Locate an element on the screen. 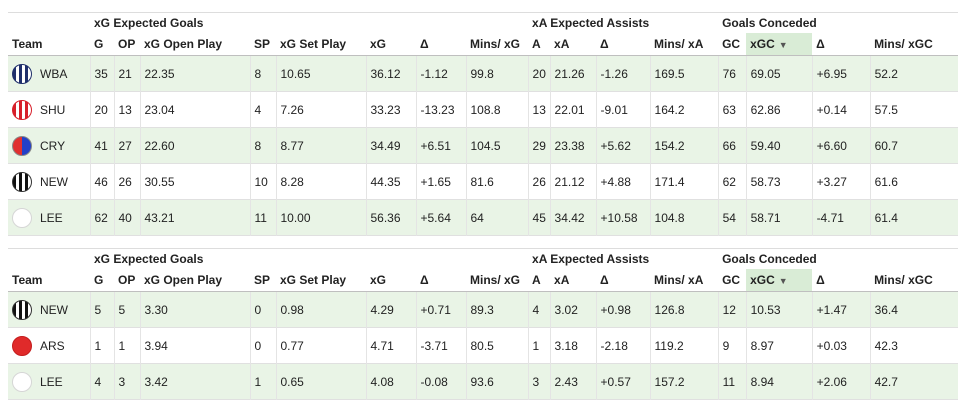 This screenshot has width=965, height=402. cell-g: 35 is located at coordinates (101, 73).